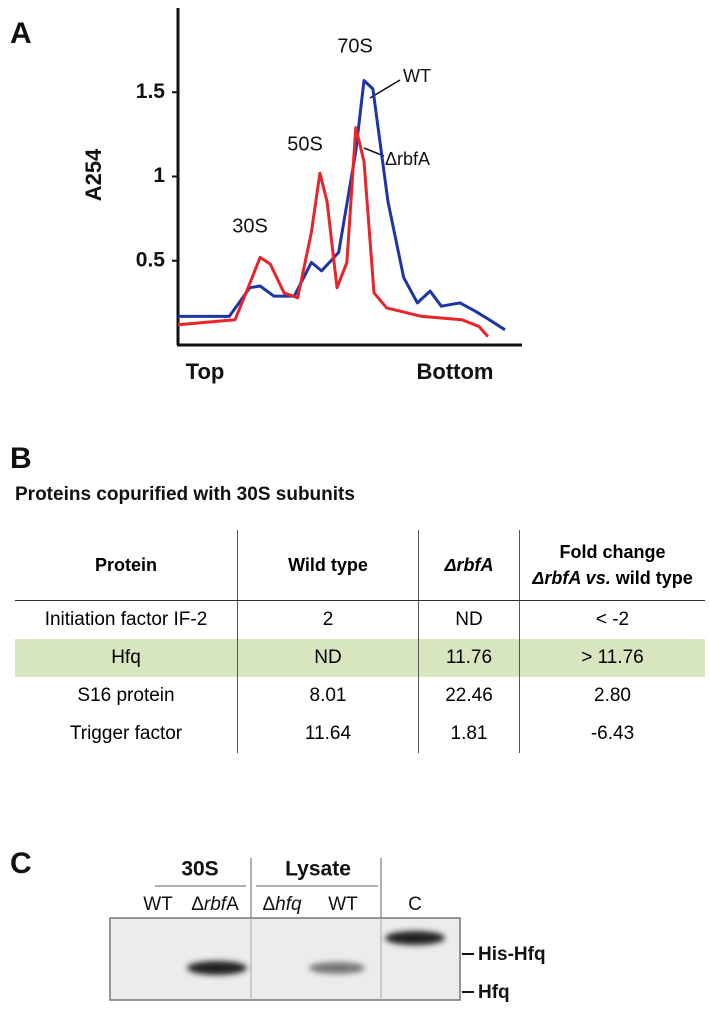 Image resolution: width=709 pixels, height=1016 pixels. Describe the element at coordinates (494, 992) in the screenshot. I see `band-label: Hfq` at that location.